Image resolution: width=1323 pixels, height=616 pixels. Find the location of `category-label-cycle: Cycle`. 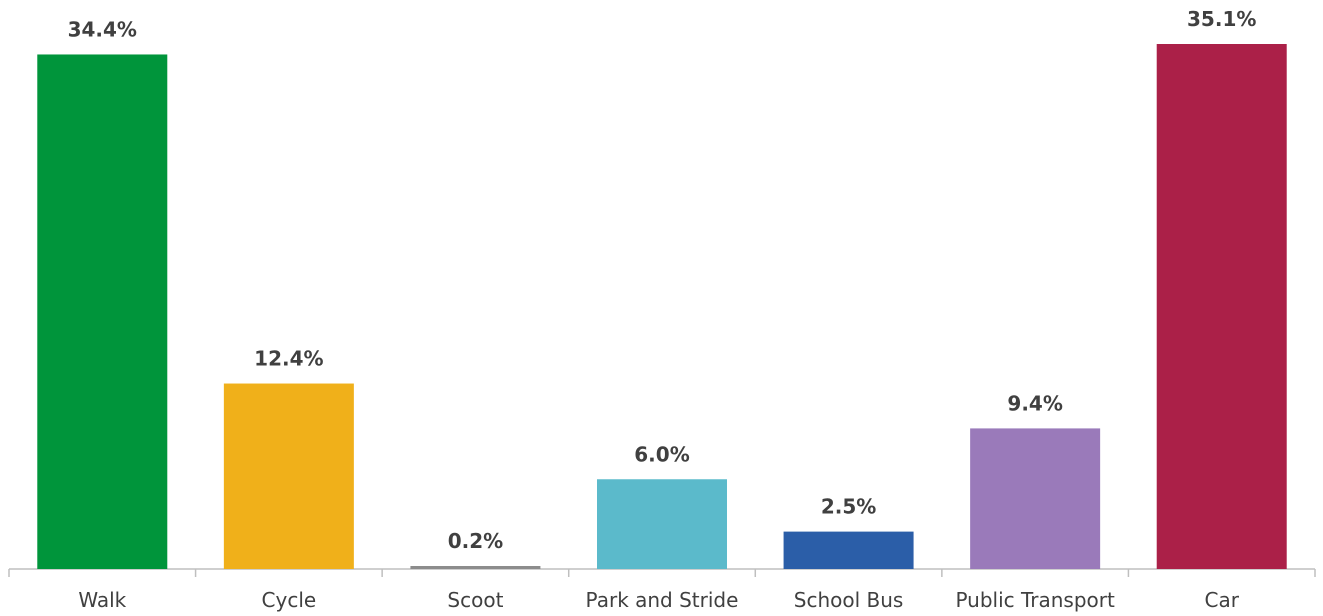

category-label-cycle: Cycle is located at coordinates (289, 600).